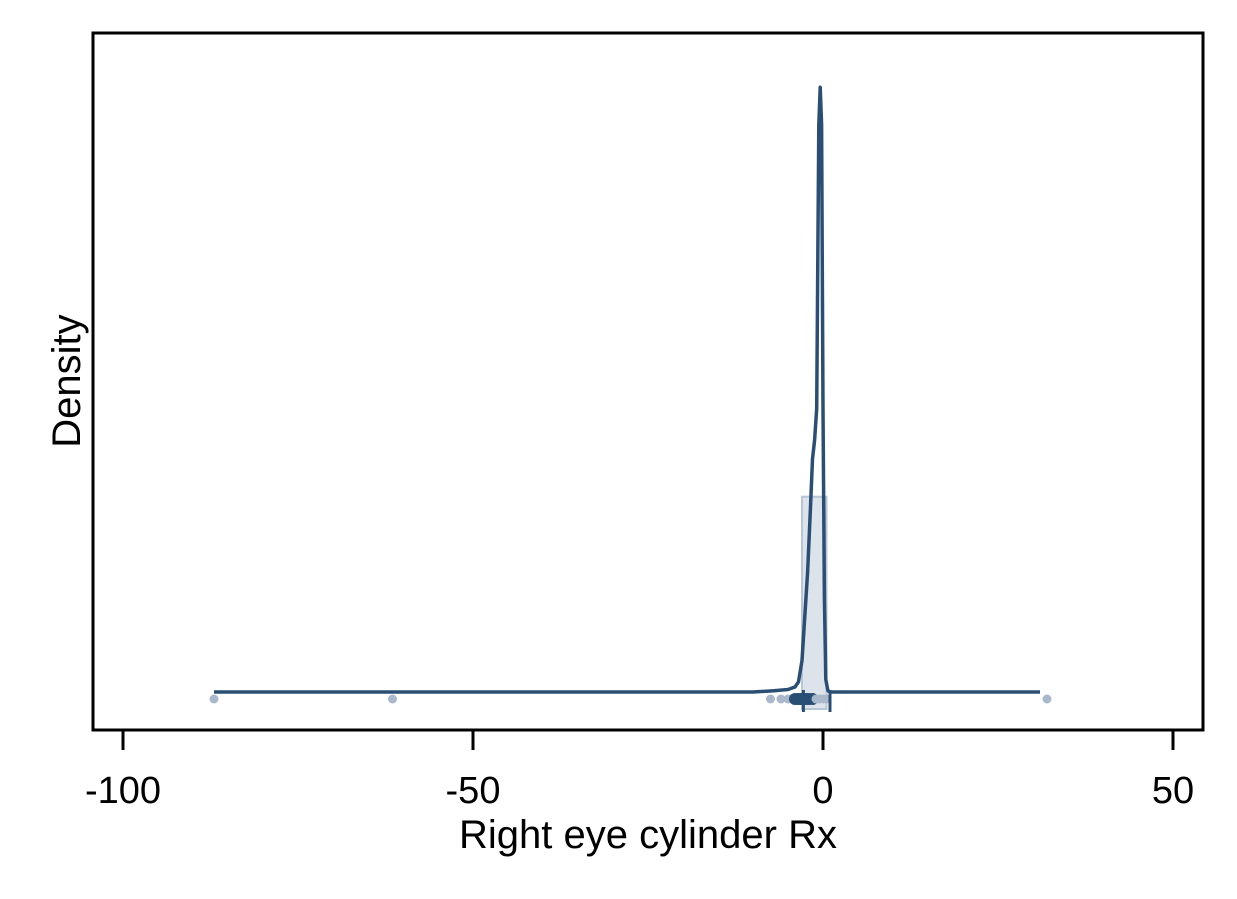  Describe the element at coordinates (630, 701) in the screenshot. I see `rug-layer` at that location.